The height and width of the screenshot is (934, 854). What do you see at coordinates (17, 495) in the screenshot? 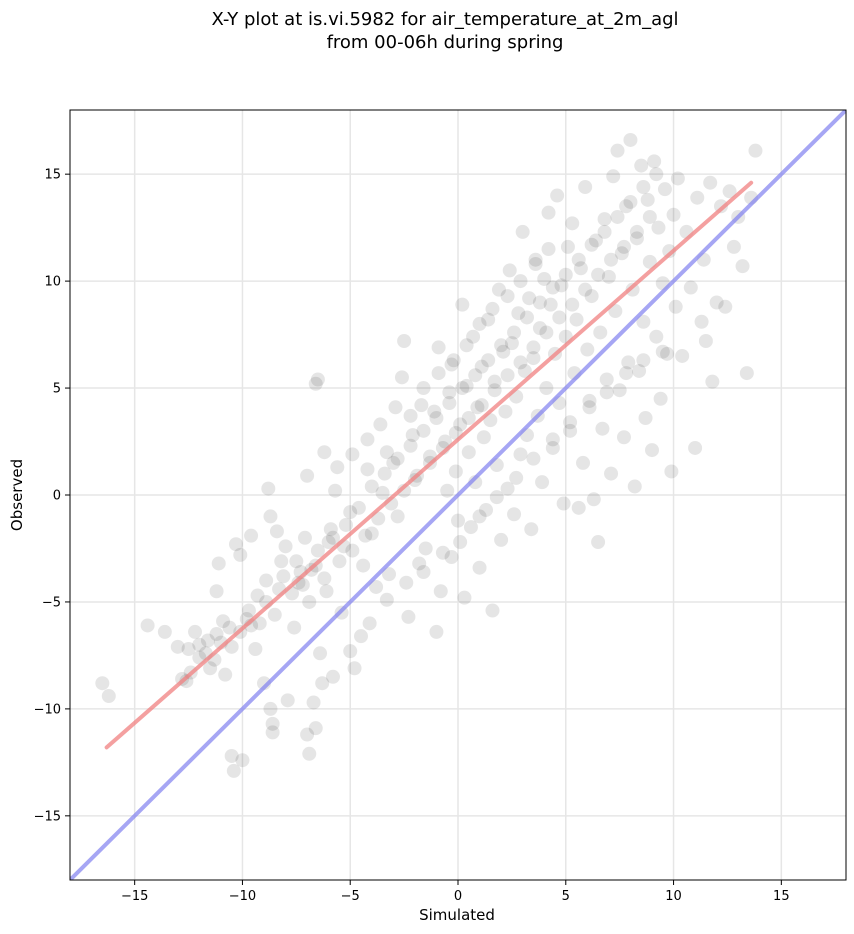
I see `y-axis-label: Observed` at bounding box center [17, 495].